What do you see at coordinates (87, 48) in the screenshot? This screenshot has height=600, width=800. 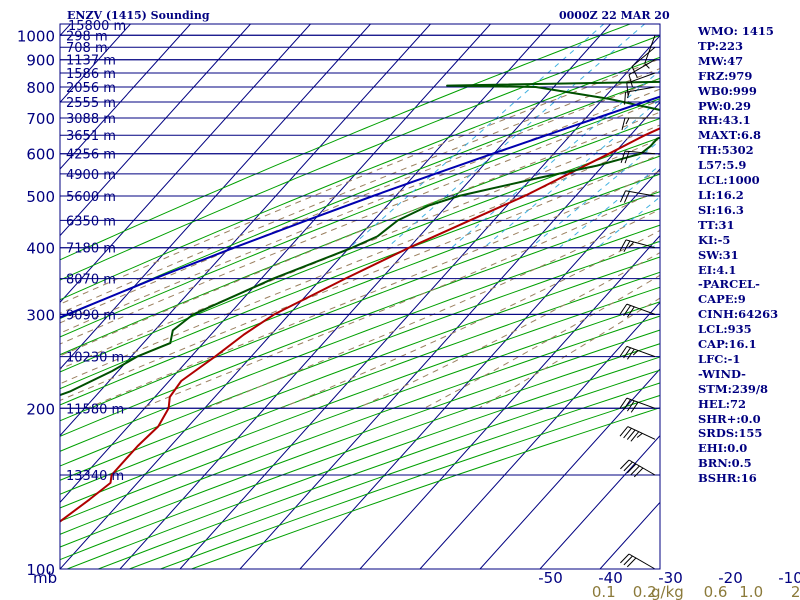 I see `height-label: 708 m` at bounding box center [87, 48].